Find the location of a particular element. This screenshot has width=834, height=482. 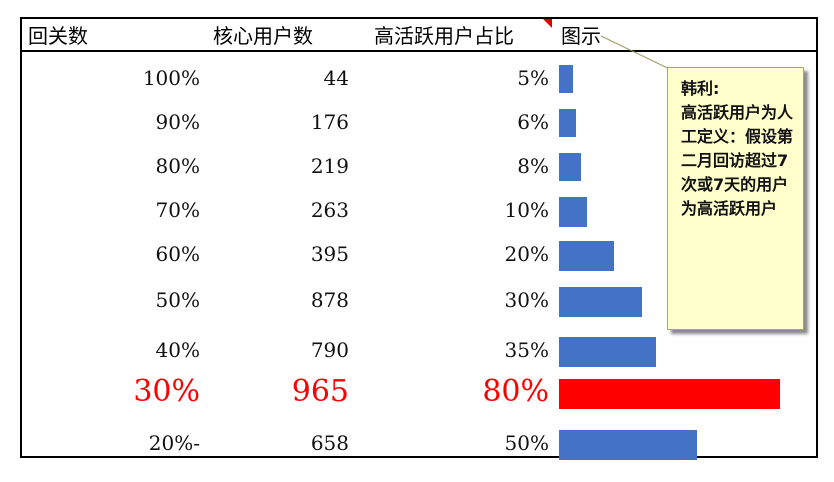

row-category: 40% is located at coordinates (177, 350).